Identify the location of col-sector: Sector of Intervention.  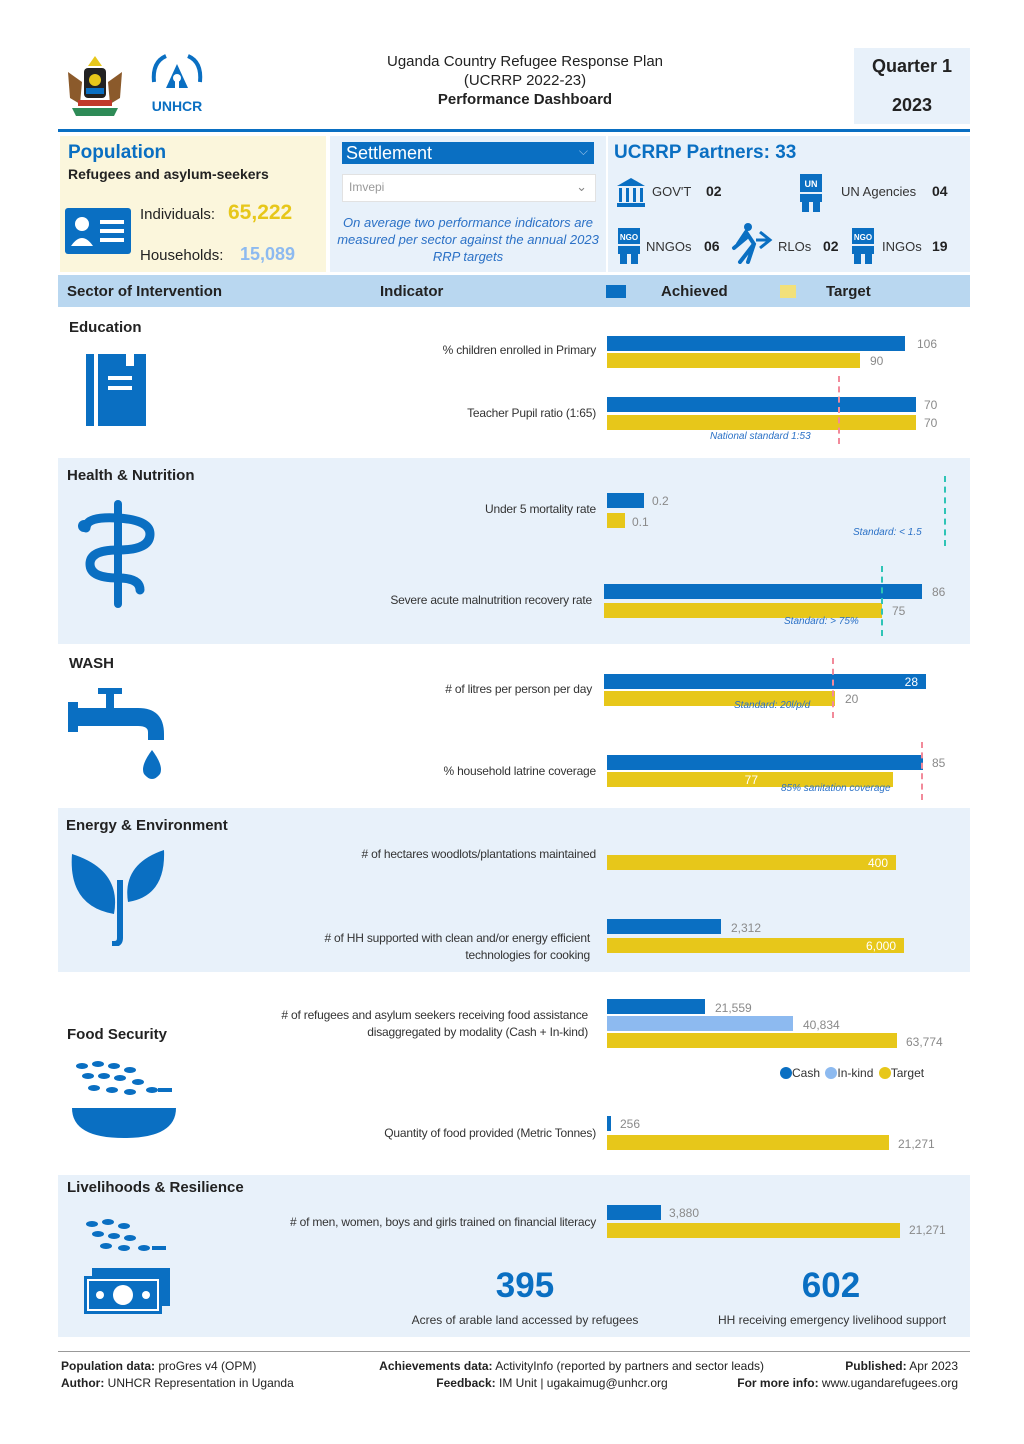
(145, 291).